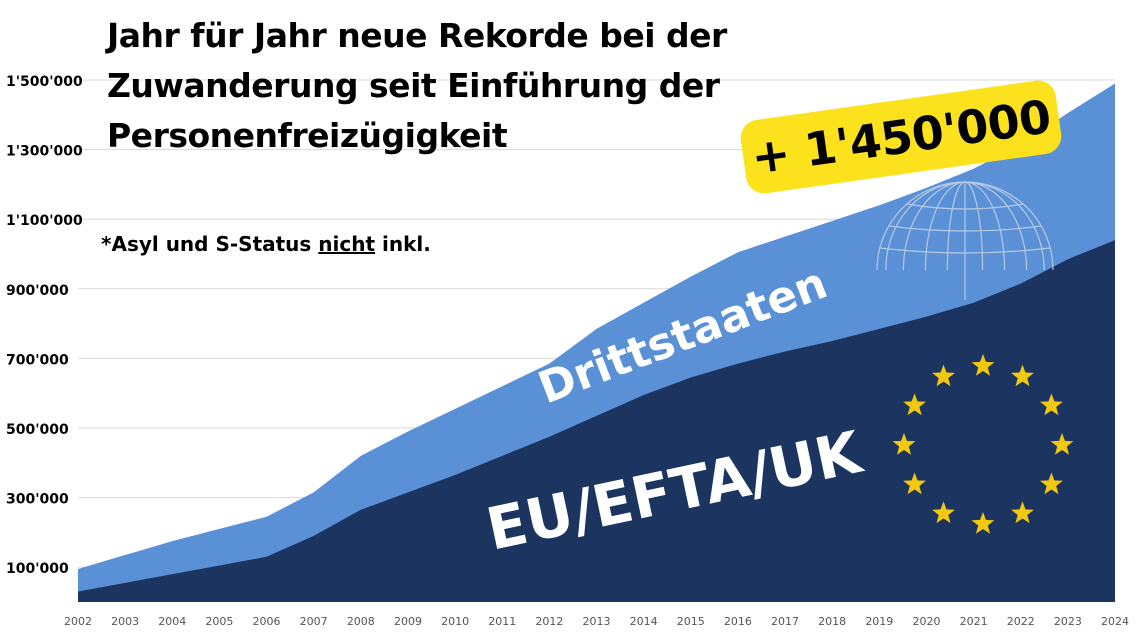 The width and height of the screenshot is (1138, 642). I want to click on x-tick-label: 2010, so click(455, 621).